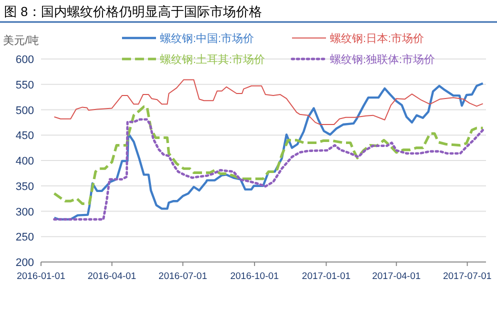  I want to click on y-tick-label: 500, so click(25, 110).